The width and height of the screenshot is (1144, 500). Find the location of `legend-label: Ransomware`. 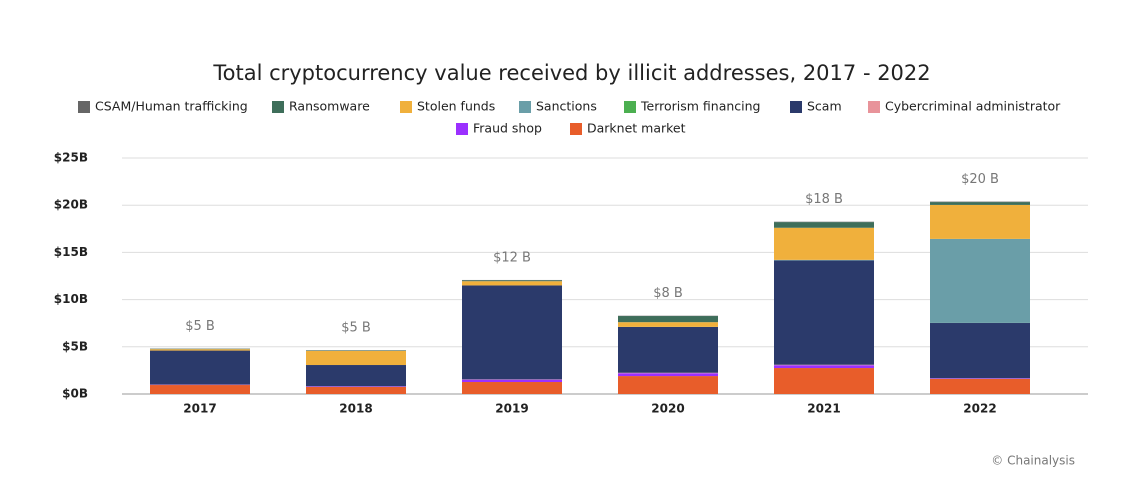

legend-label: Ransomware is located at coordinates (329, 106).